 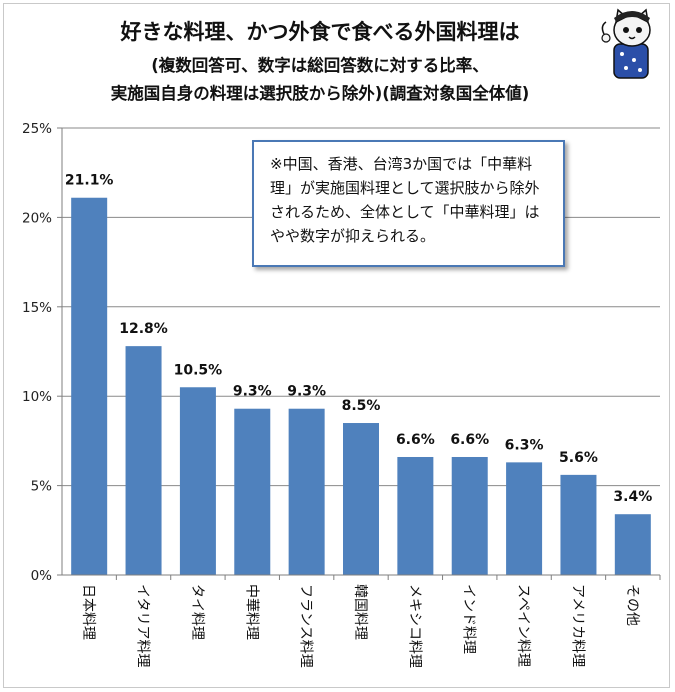 I want to click on y-tick-label: 0%, so click(x=42, y=576).